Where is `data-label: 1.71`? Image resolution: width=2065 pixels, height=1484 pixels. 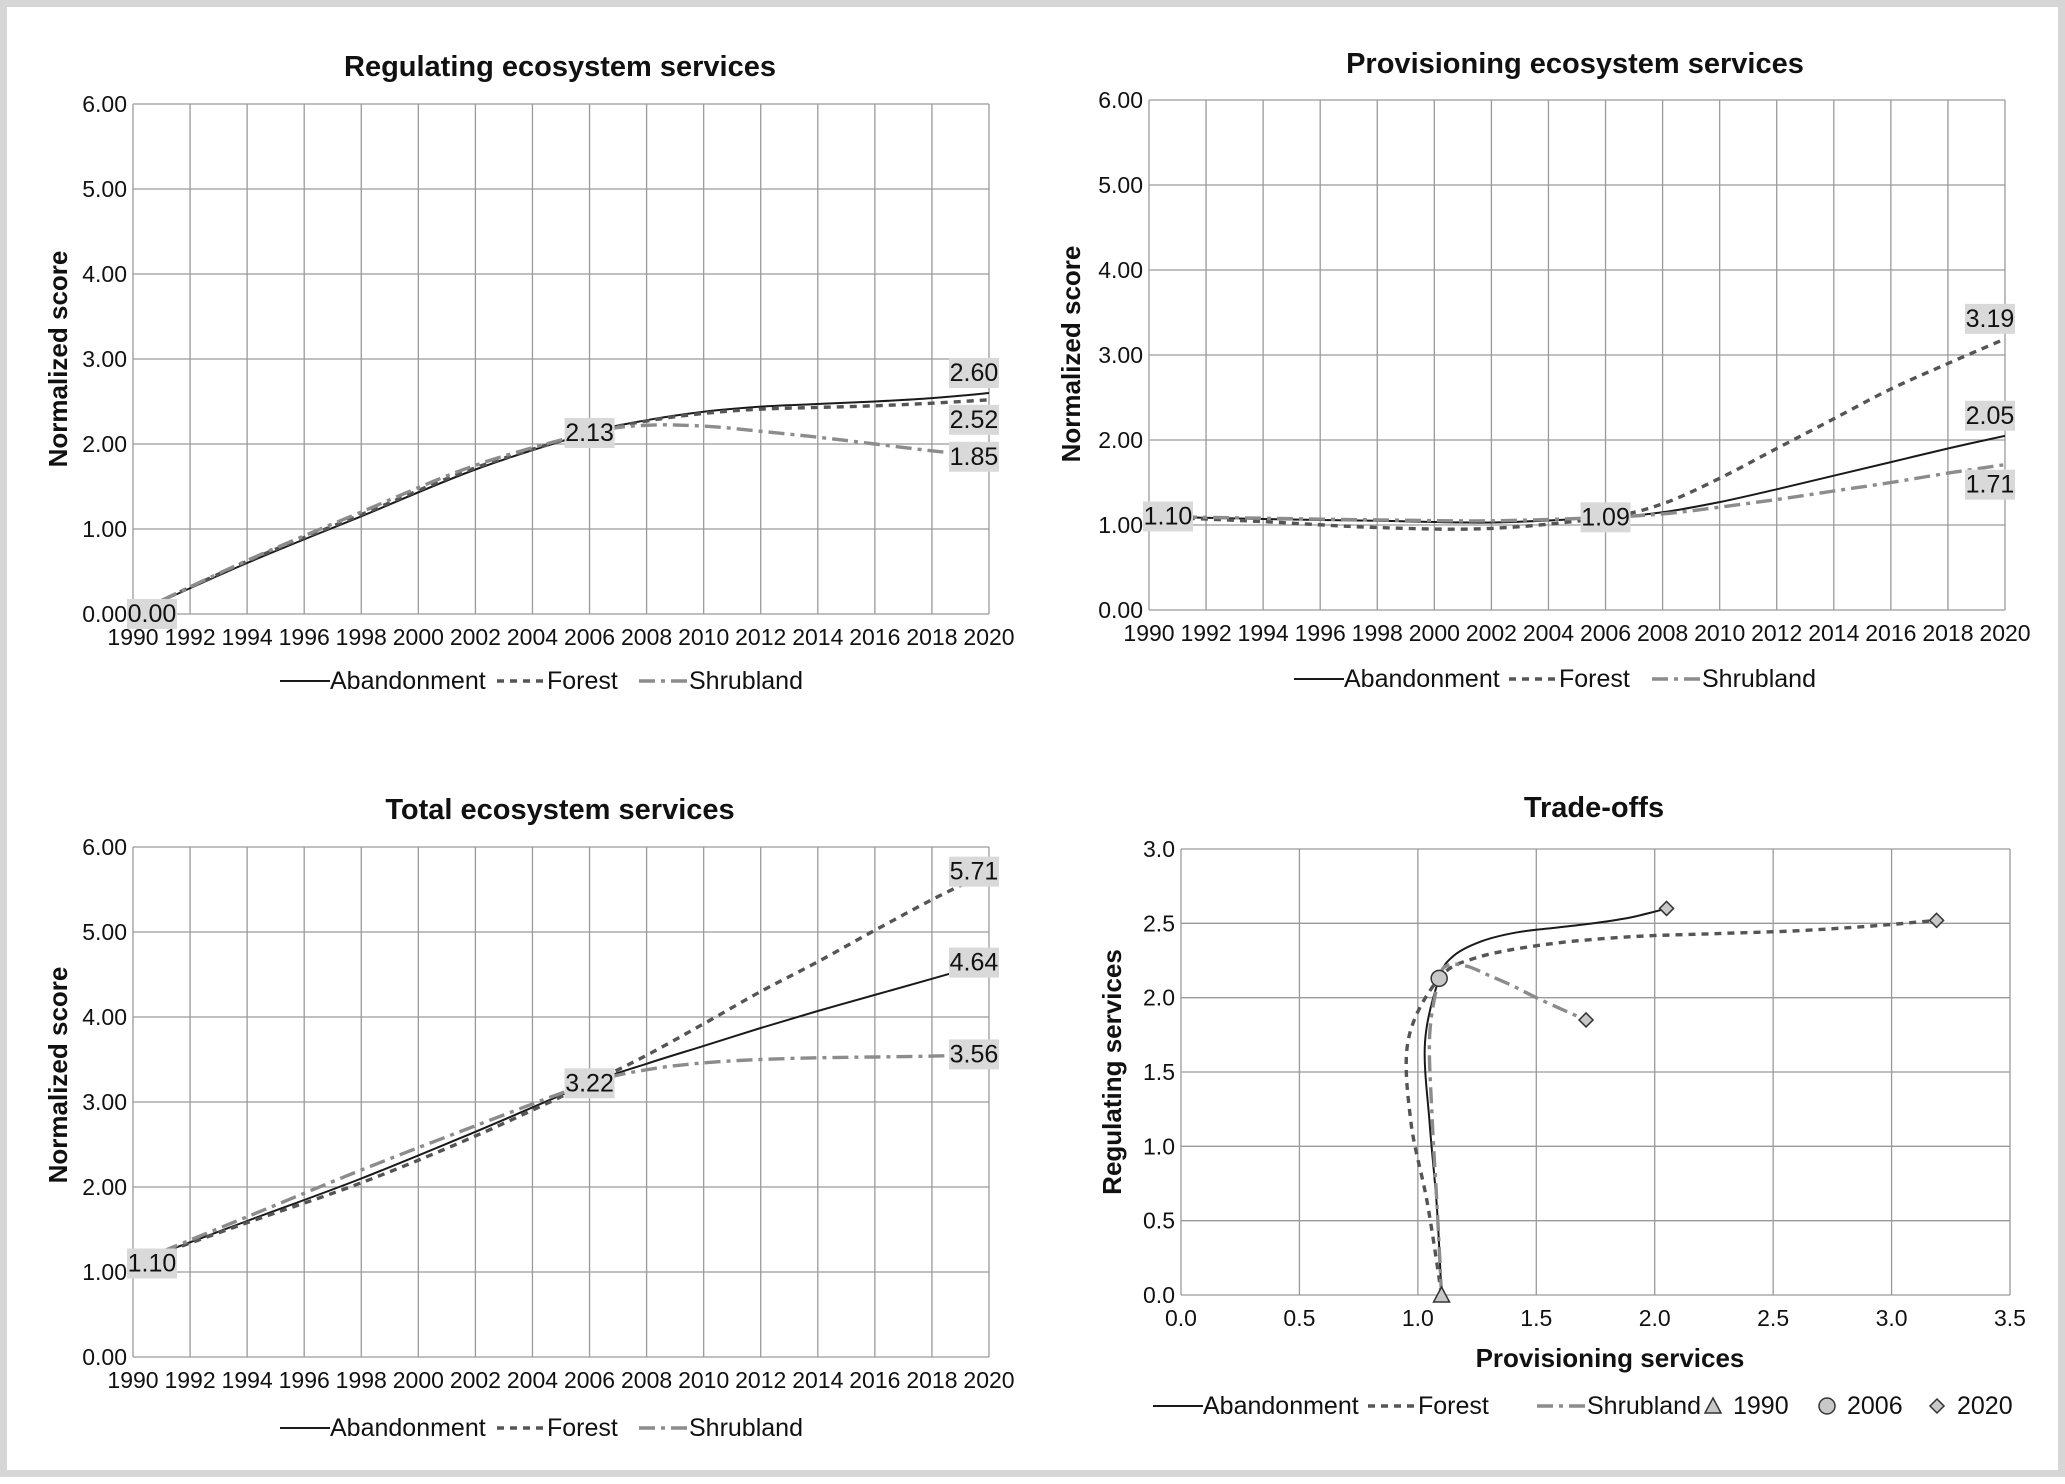
data-label: 1.71 is located at coordinates (1990, 484).